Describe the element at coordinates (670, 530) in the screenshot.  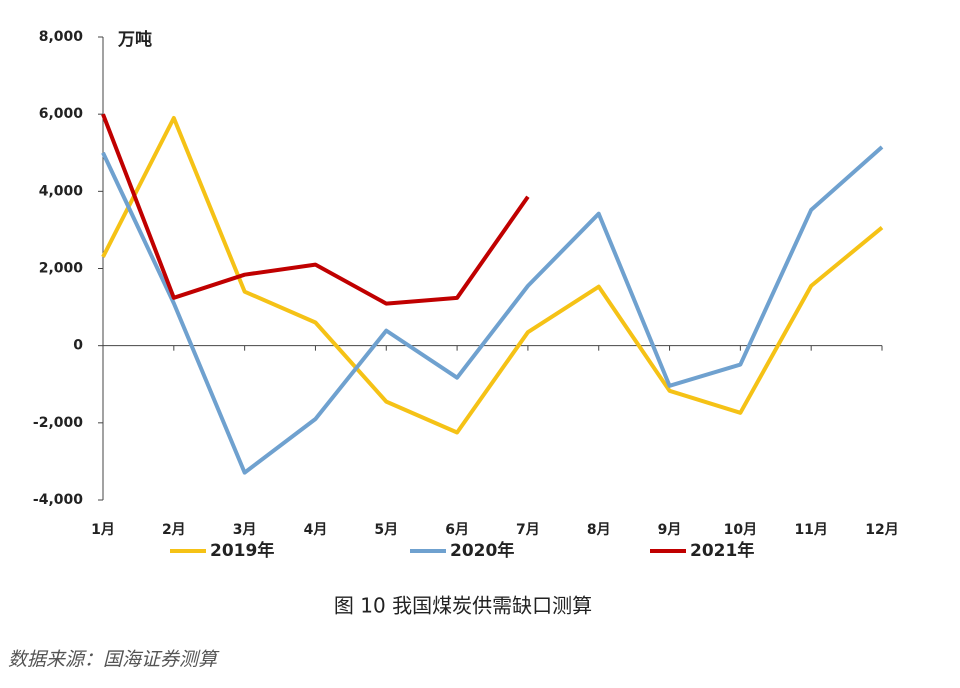
I see `x-tick-label: 9月` at that location.